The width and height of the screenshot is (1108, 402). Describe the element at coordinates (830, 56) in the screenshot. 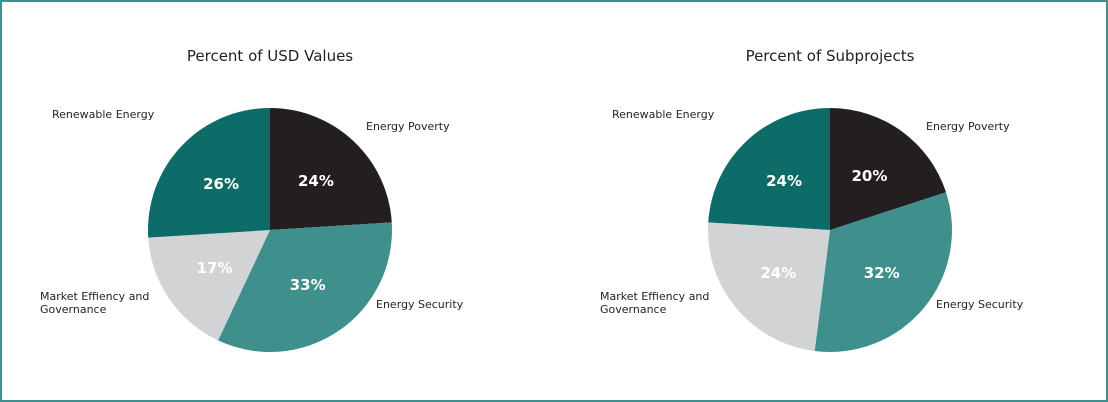

I see `chart-title: Percent of Subprojects` at that location.